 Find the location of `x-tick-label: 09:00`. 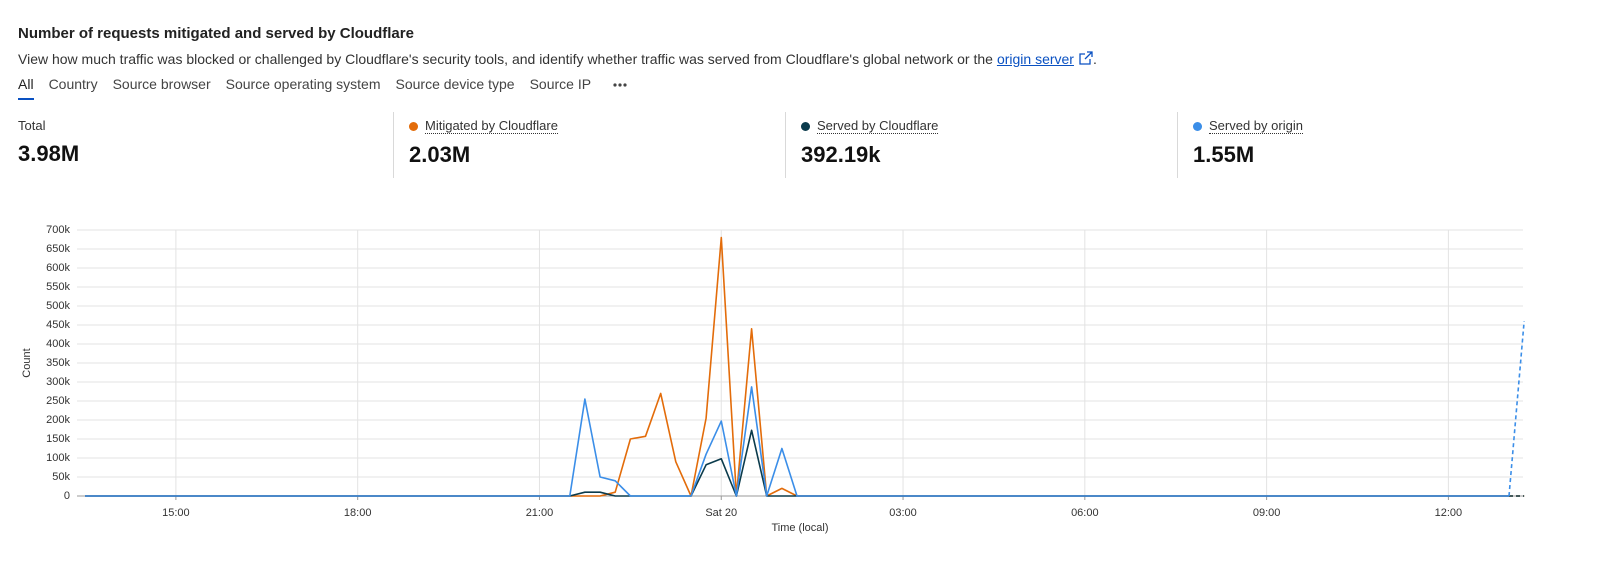

x-tick-label: 09:00 is located at coordinates (1267, 513).